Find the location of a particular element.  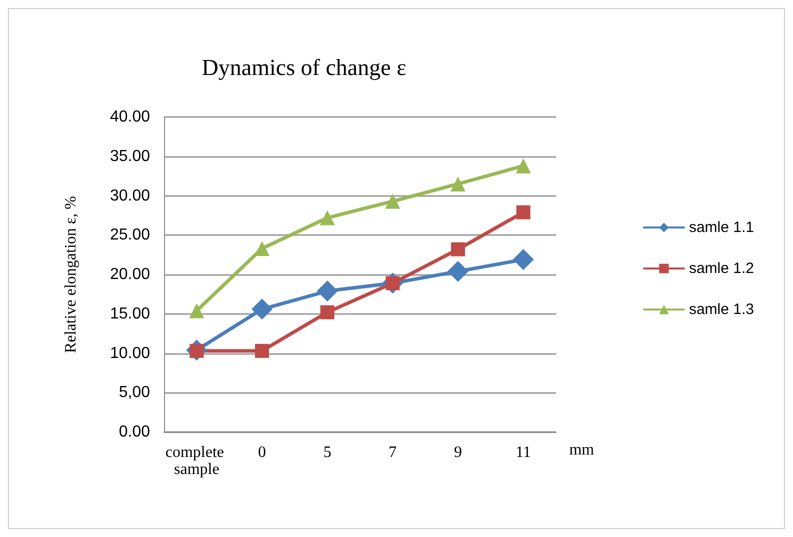

y-tick-label: 0.00 is located at coordinates (134, 432).